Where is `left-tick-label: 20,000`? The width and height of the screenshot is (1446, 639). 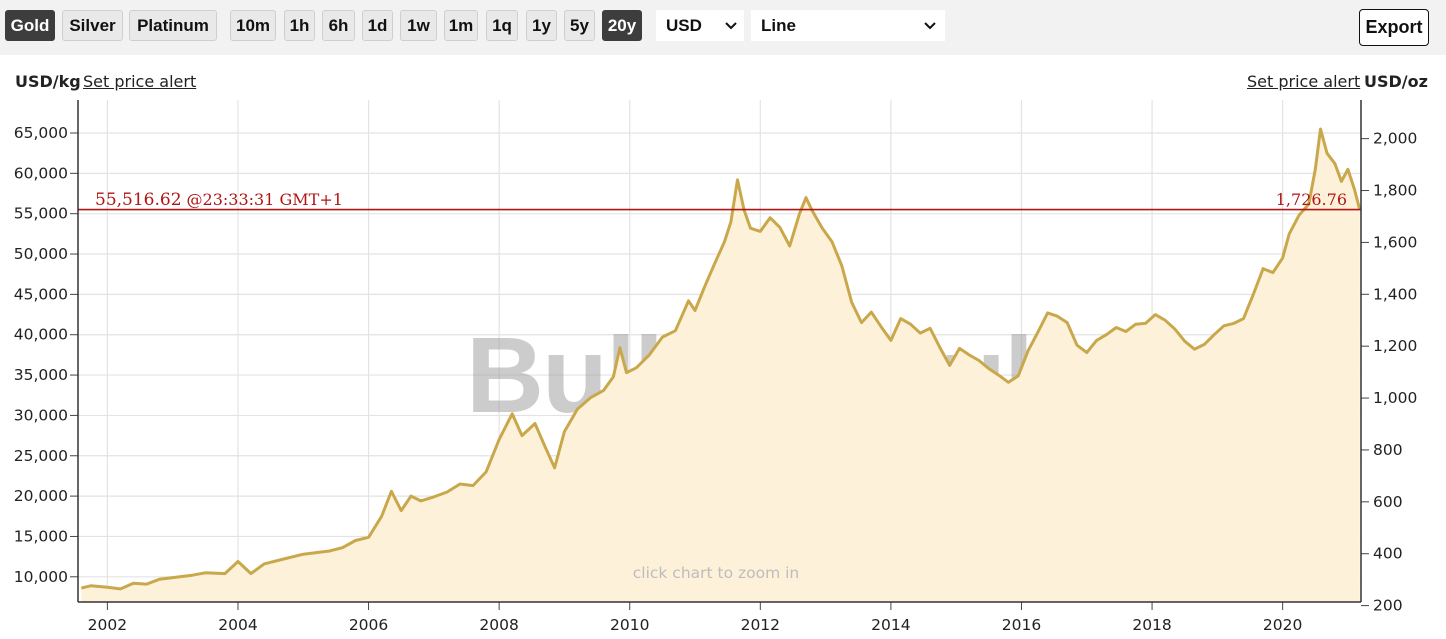
left-tick-label: 20,000 is located at coordinates (41, 496).